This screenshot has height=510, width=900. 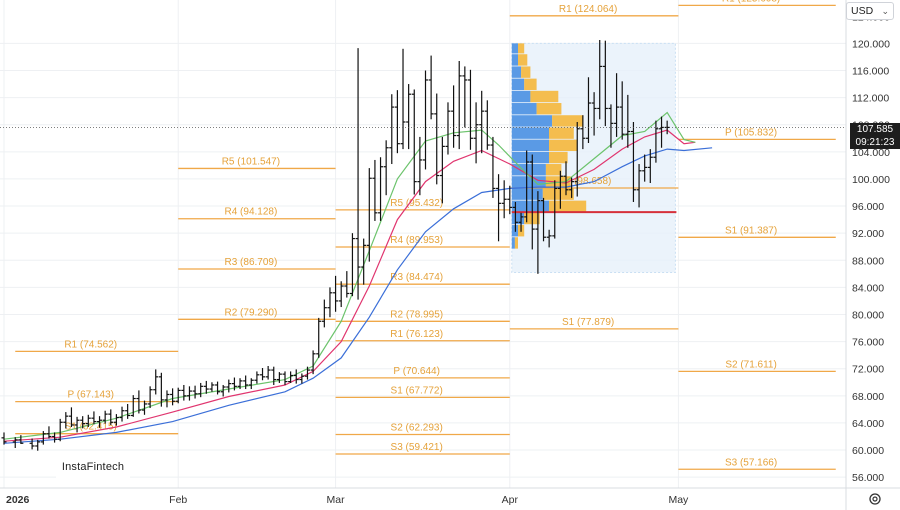 What do you see at coordinates (868, 315) in the screenshot?
I see `price-tick-label: 80.000` at bounding box center [868, 315].